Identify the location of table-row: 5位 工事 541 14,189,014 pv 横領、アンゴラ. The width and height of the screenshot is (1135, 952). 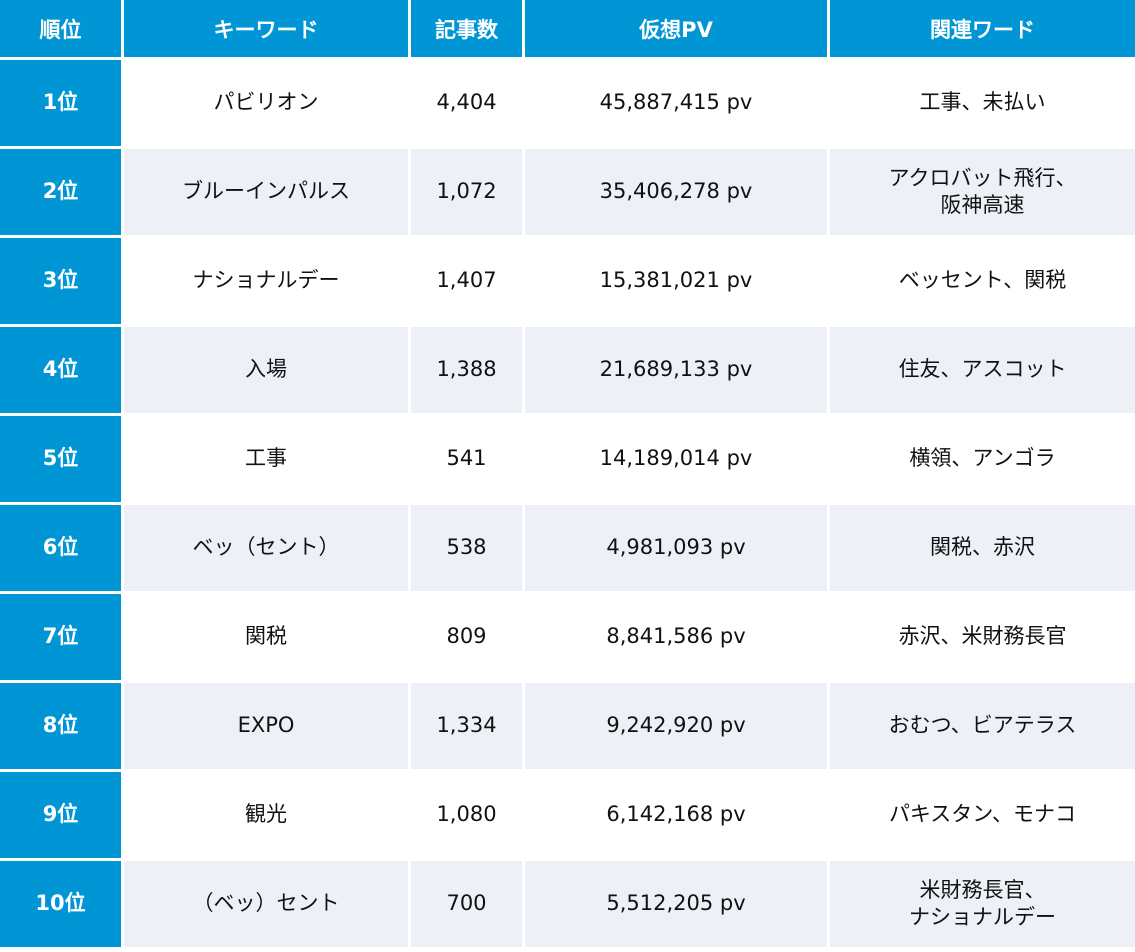
(567, 460).